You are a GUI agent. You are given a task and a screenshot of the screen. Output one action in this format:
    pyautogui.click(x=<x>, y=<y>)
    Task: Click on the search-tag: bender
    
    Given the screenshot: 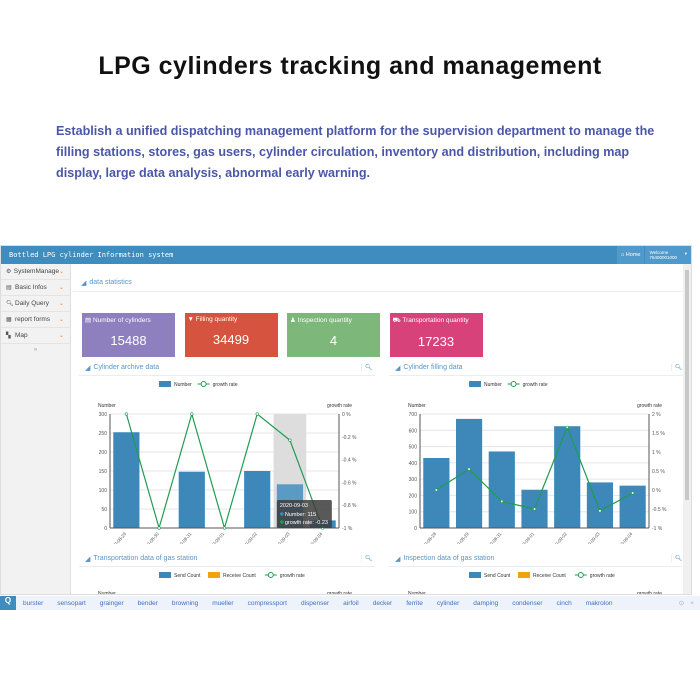 What is the action you would take?
    pyautogui.click(x=147, y=603)
    